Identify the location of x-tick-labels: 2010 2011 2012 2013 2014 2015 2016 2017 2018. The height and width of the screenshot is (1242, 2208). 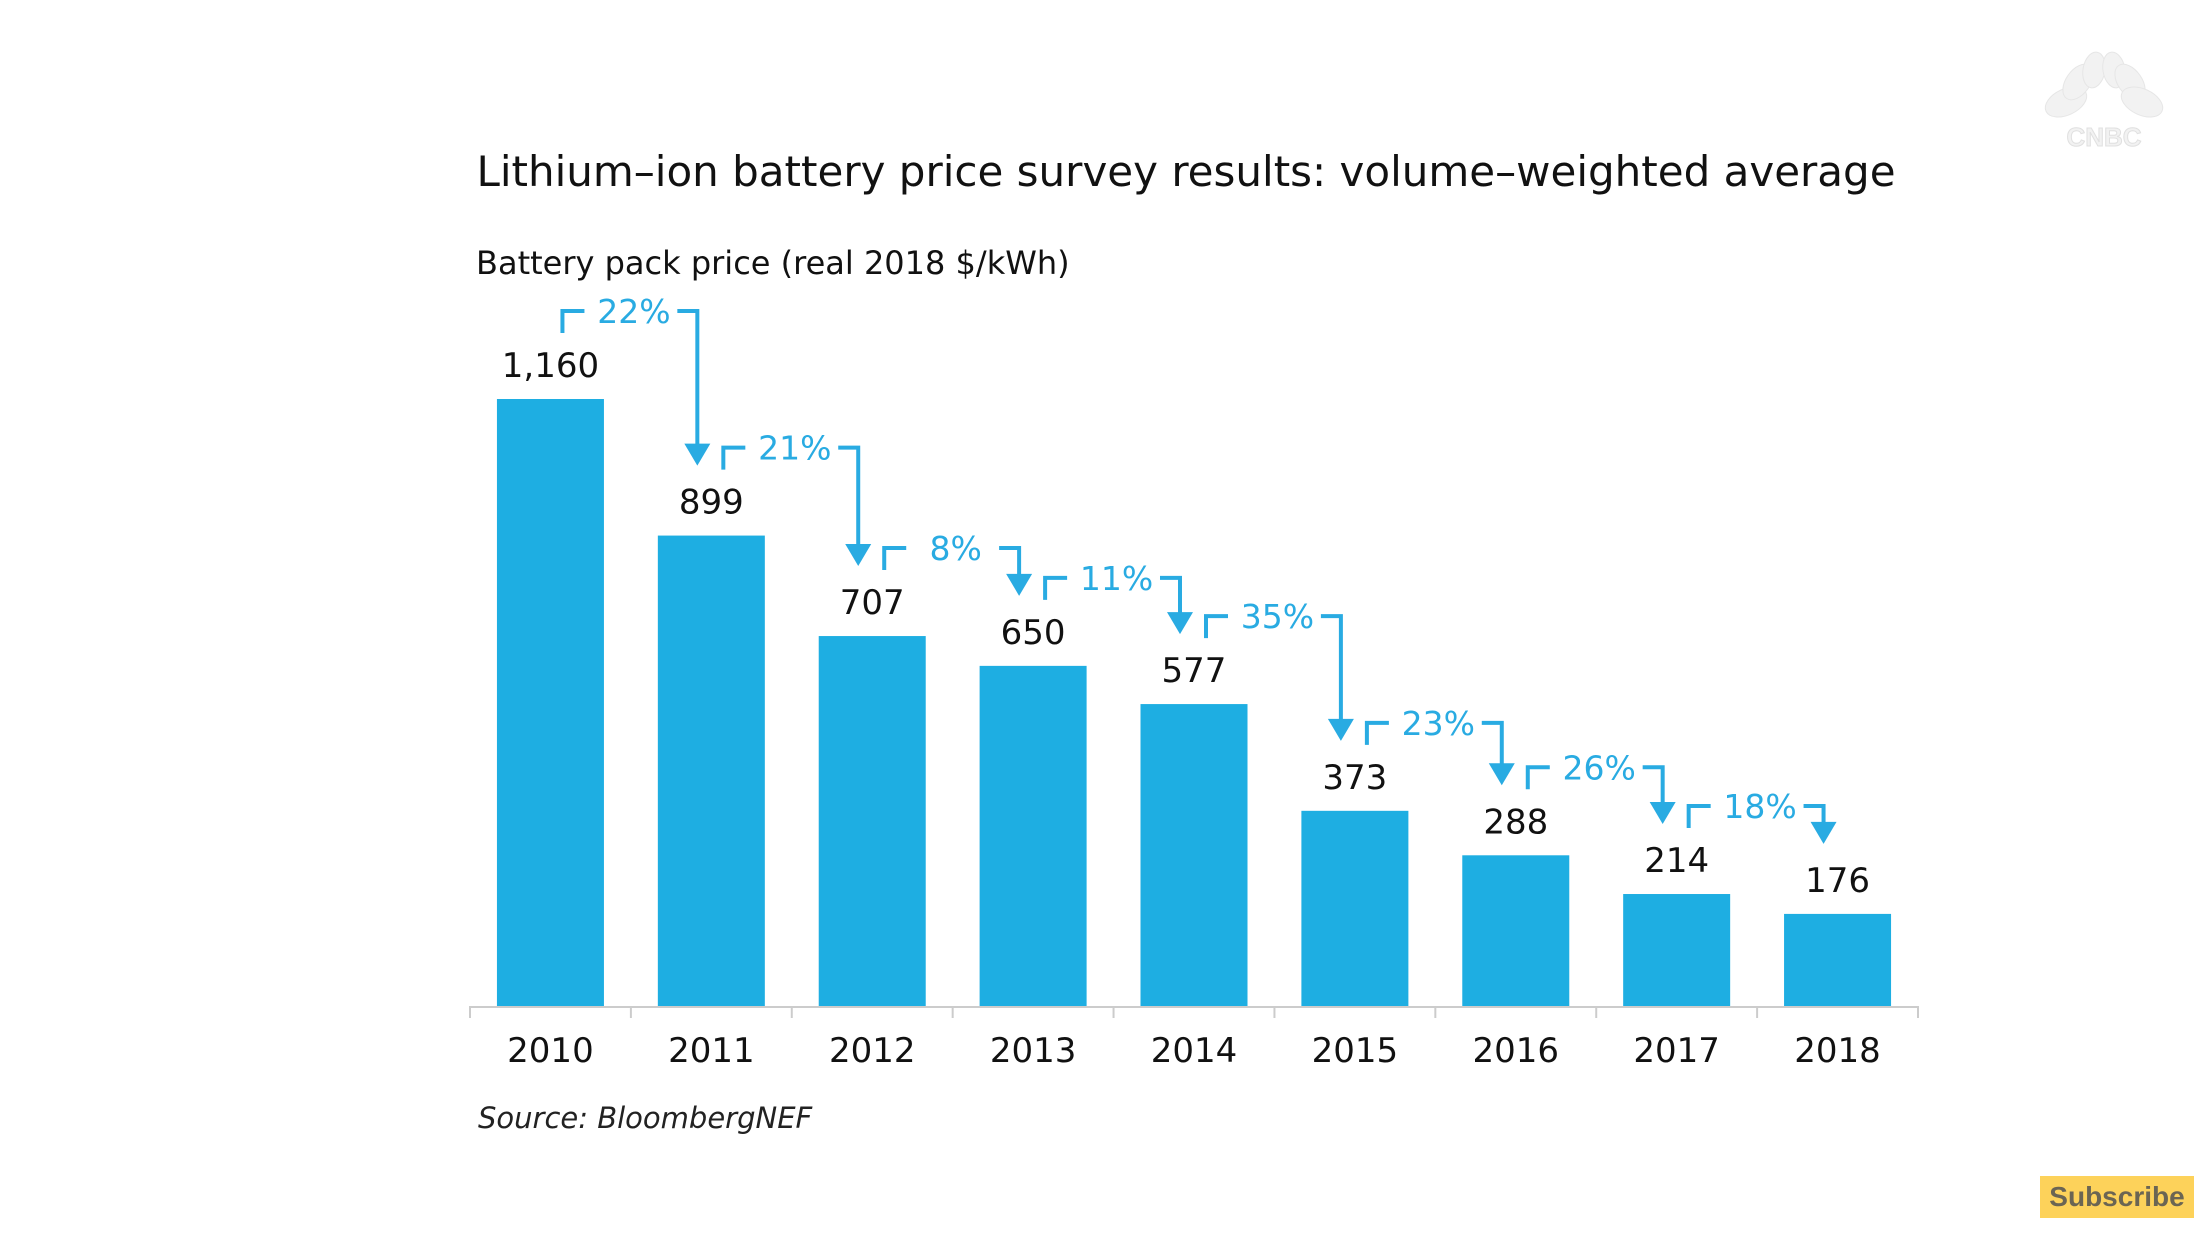
(1194, 1051).